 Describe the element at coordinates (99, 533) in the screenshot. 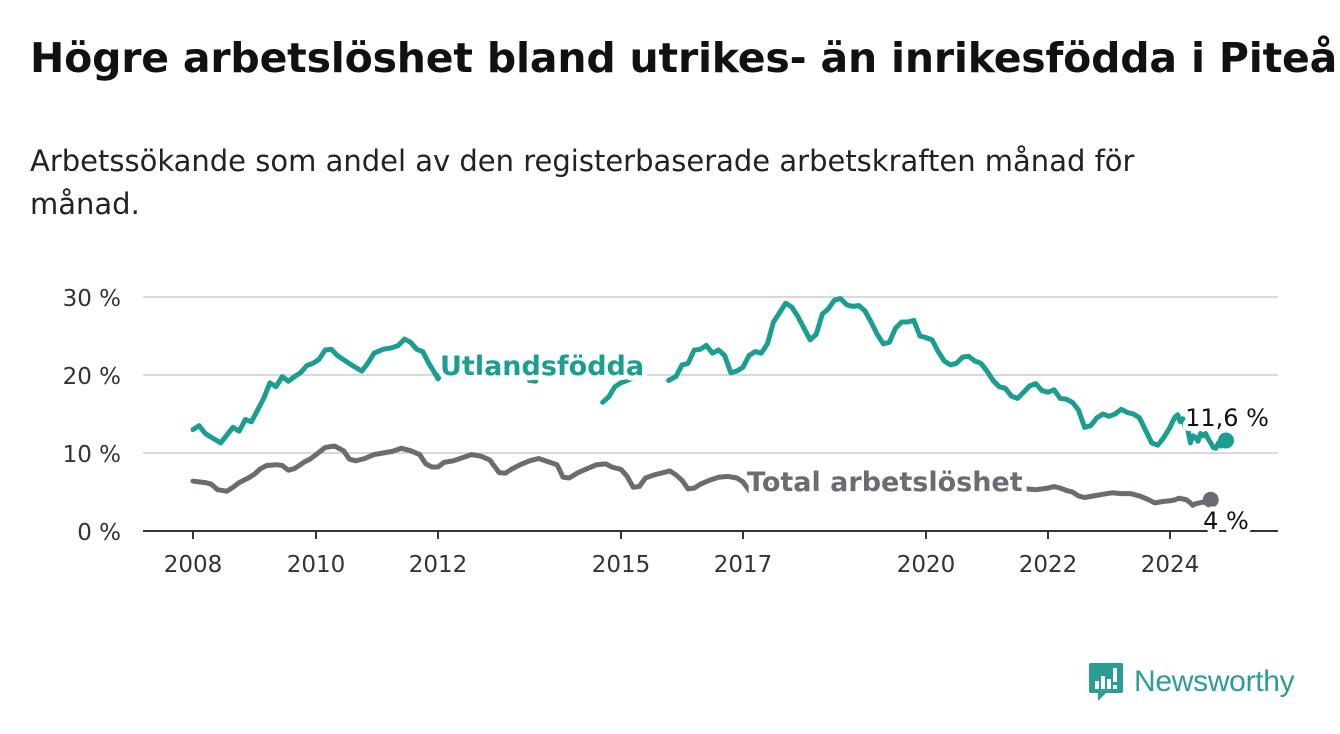

I see `y-tick-label: 0 %` at that location.